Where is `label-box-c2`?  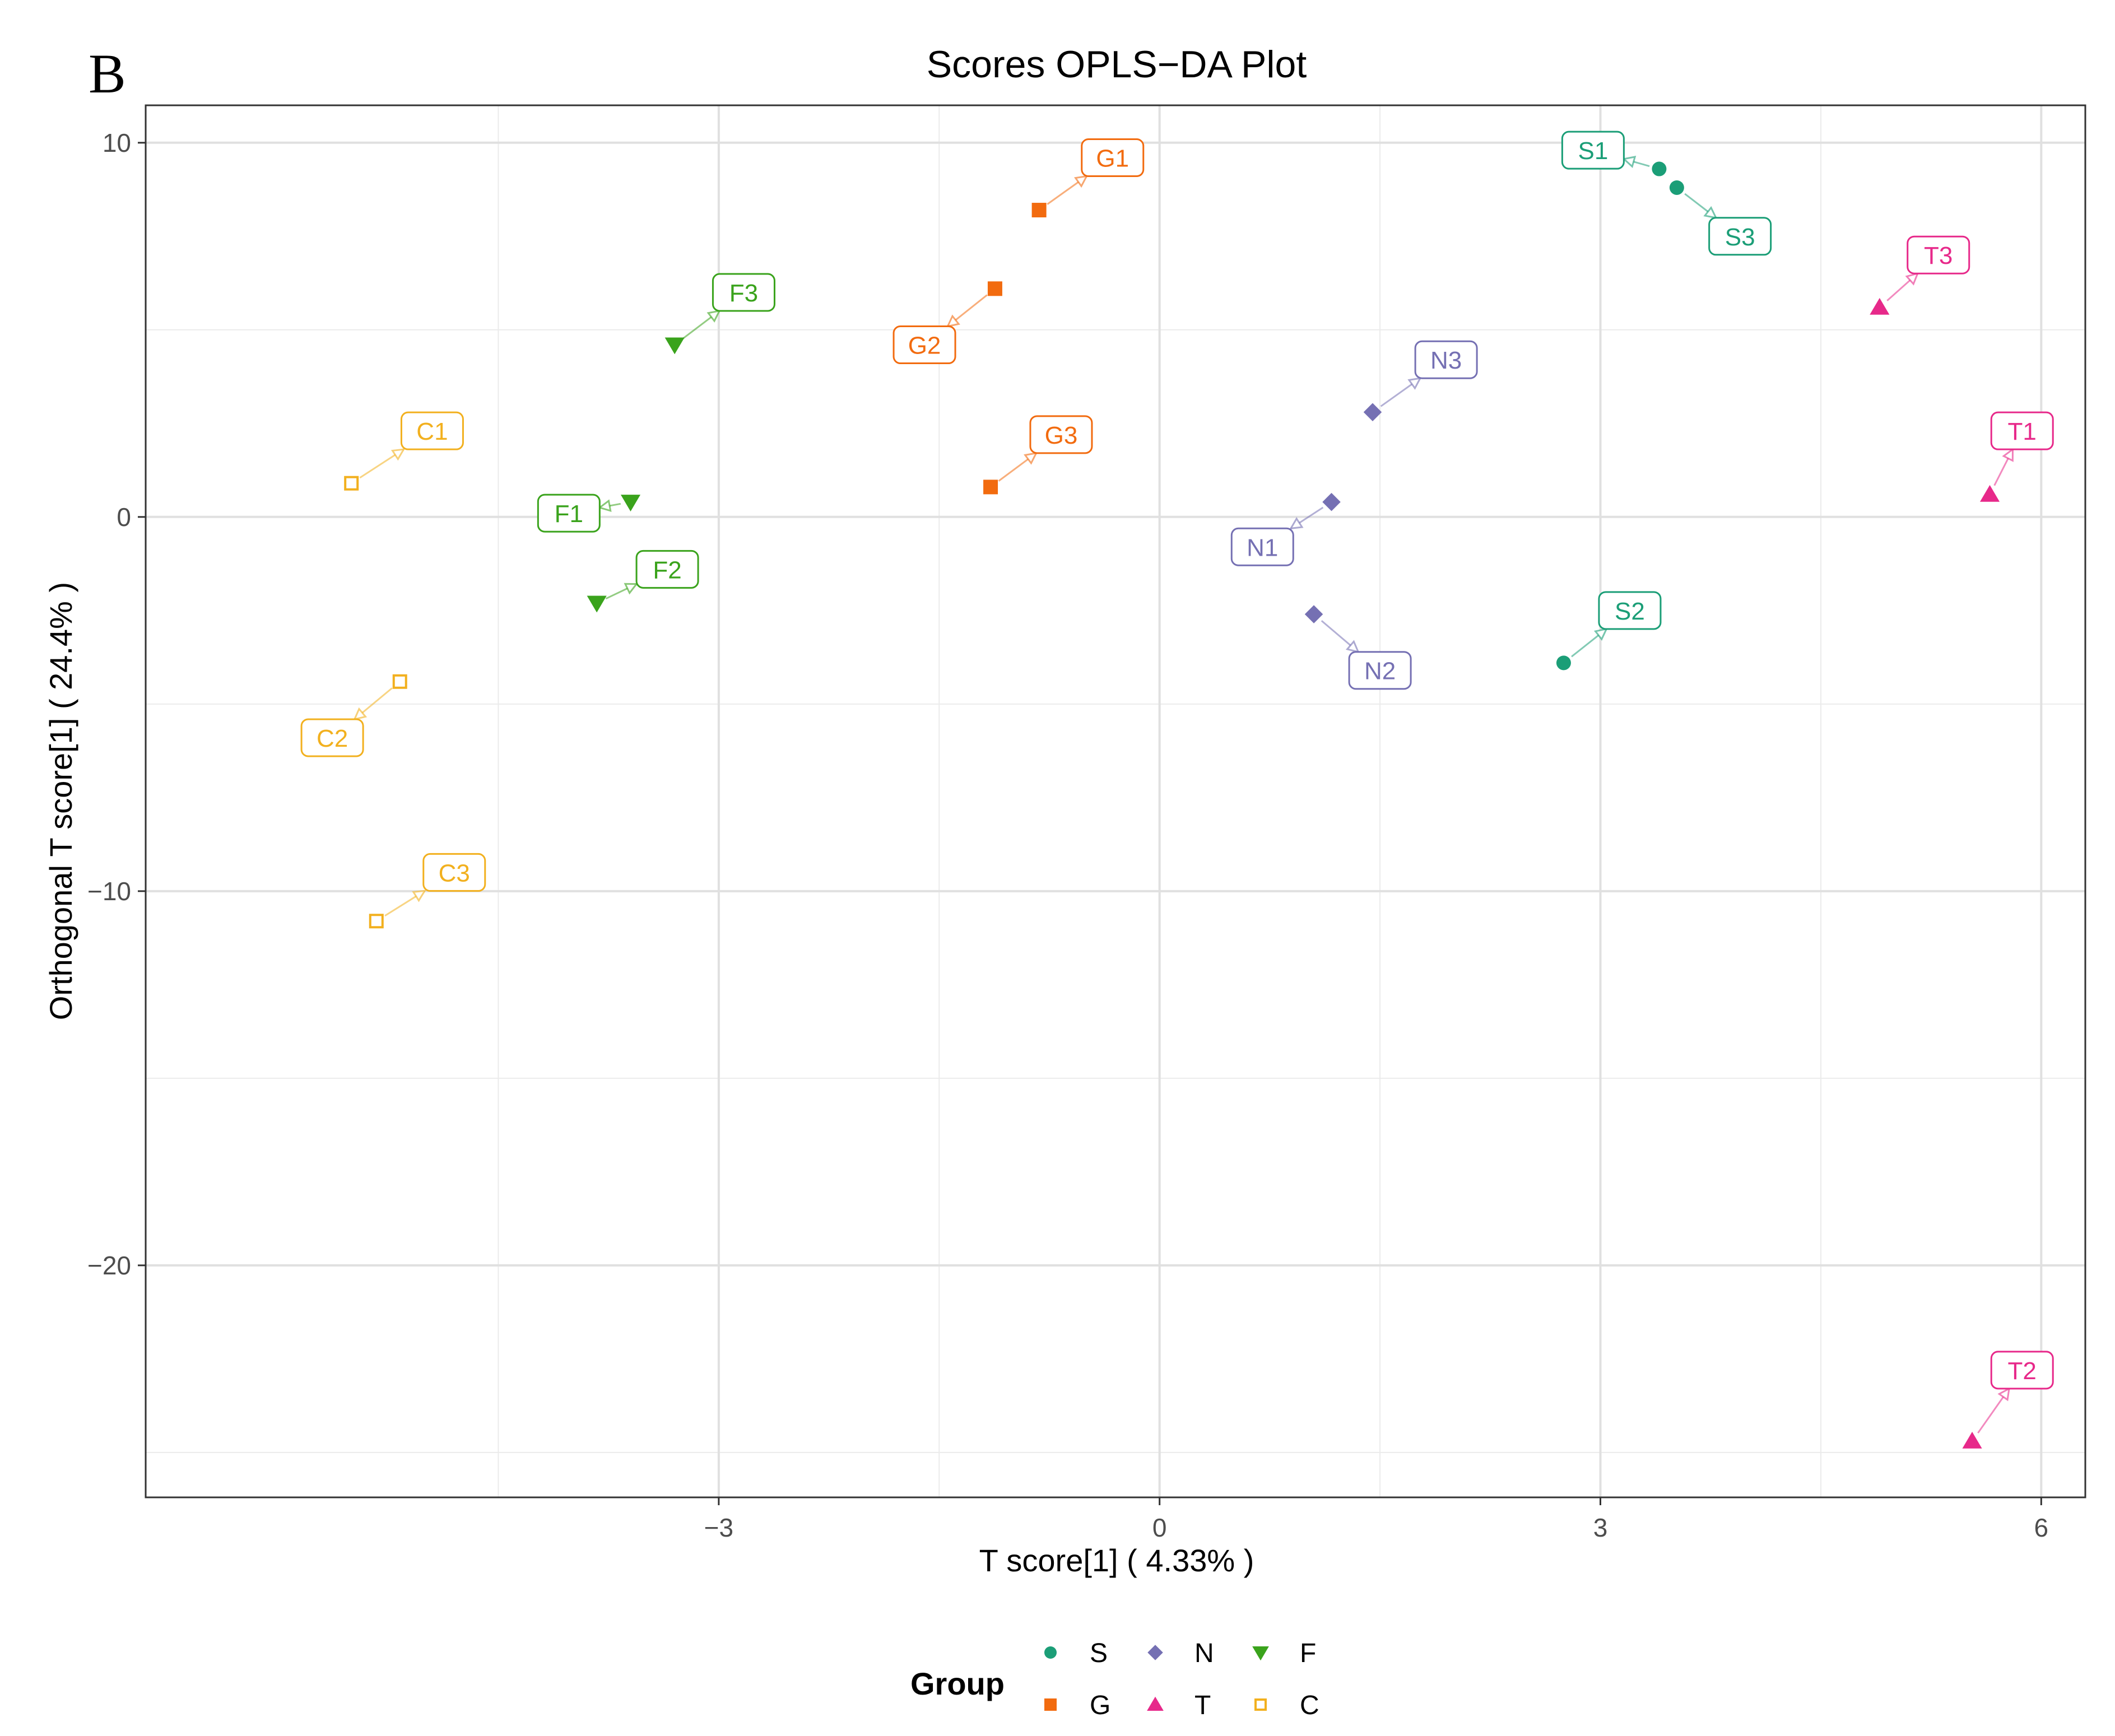
label-box-c2 is located at coordinates (332, 737).